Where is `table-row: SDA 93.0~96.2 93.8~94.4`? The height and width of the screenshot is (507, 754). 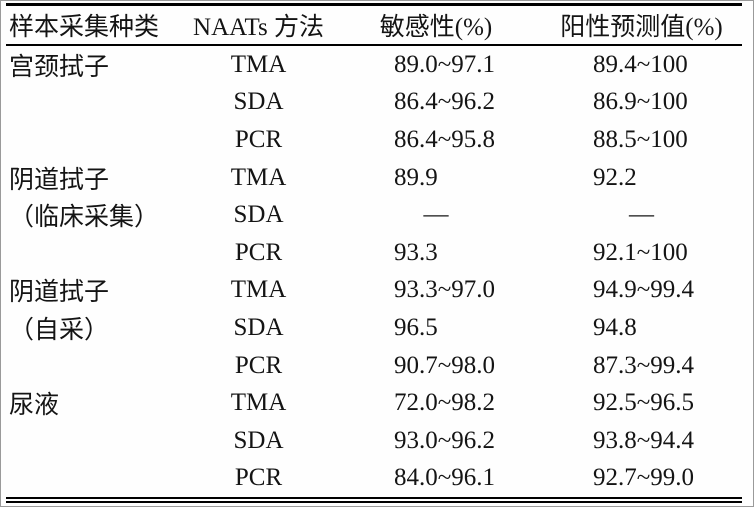
table-row: SDA 93.0~96.2 93.8~94.4 is located at coordinates (374, 441).